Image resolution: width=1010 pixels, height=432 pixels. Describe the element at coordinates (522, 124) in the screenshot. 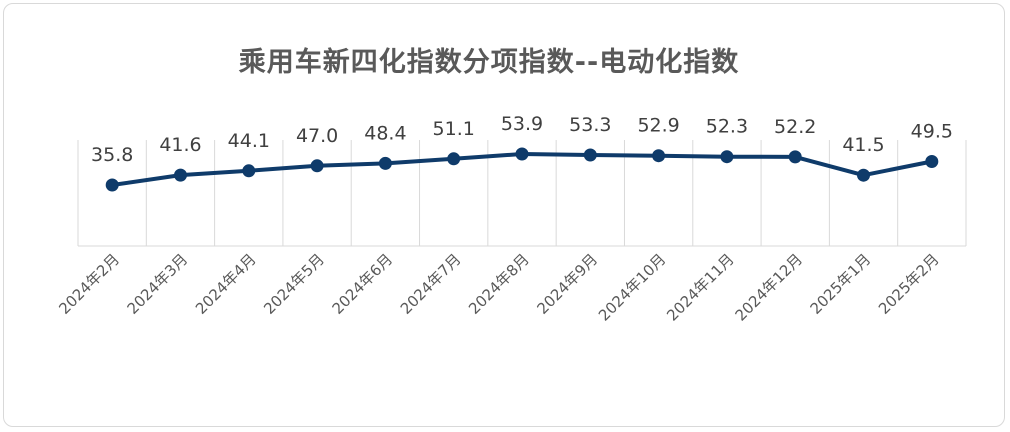

I see `data-label: 53.9` at that location.